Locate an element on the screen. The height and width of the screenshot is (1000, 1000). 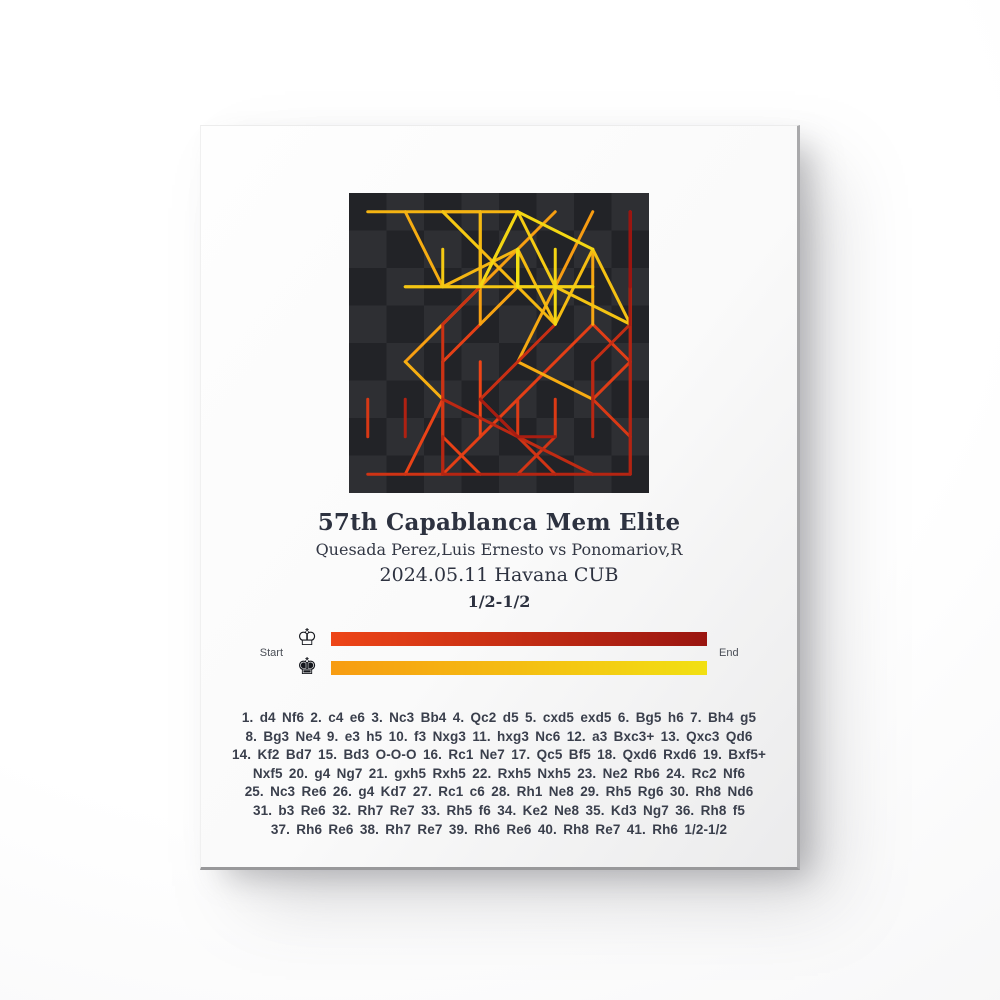
date-location-line: 2024.05.11 Havana CUB is located at coordinates (499, 575).